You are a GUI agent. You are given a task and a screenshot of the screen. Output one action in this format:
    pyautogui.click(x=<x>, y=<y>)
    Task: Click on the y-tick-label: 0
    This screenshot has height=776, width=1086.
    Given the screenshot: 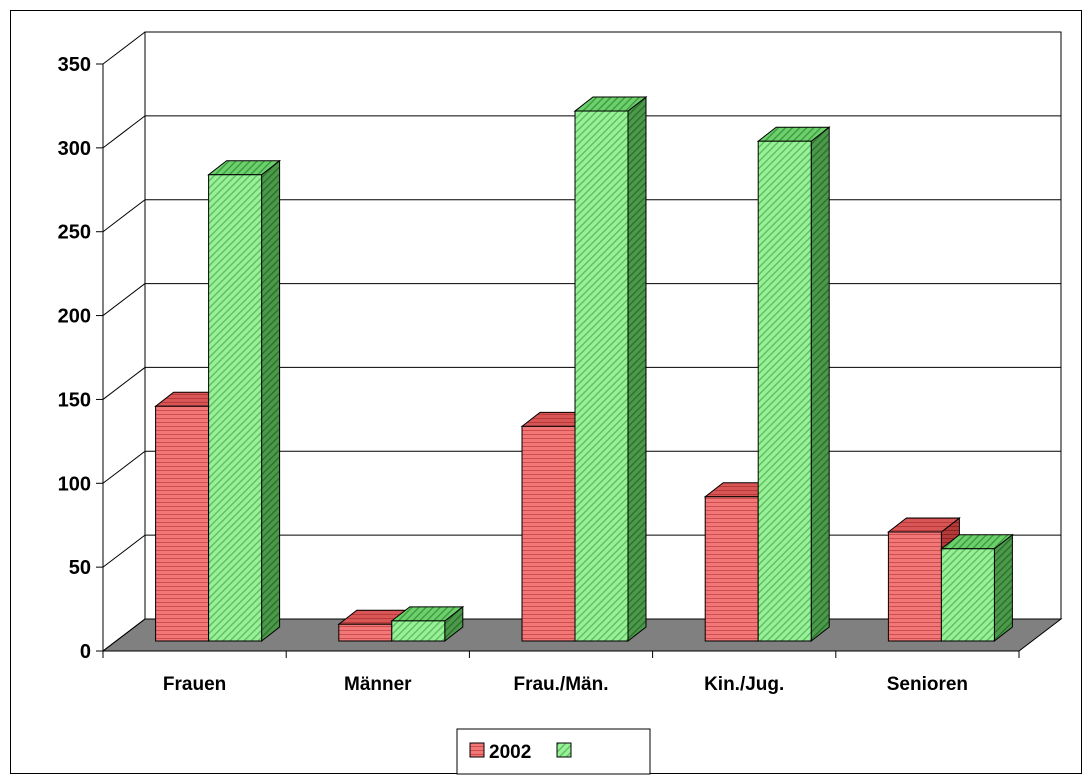 What is the action you would take?
    pyautogui.click(x=85, y=652)
    